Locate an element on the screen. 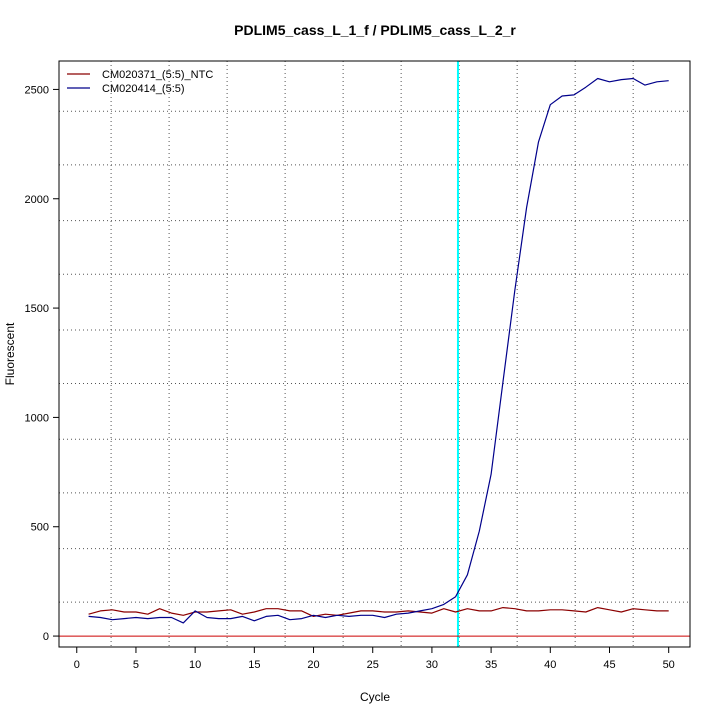 Image resolution: width=720 pixels, height=720 pixels. x-tick-label: 20 is located at coordinates (313, 665).